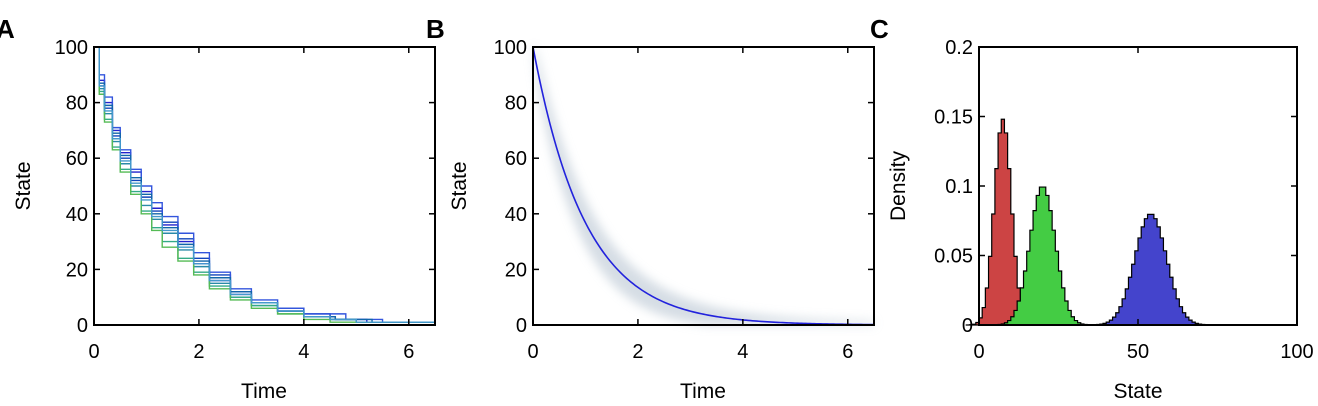  What do you see at coordinates (1138, 352) in the screenshot?
I see `panel-c-xtick-label-1: 50` at bounding box center [1138, 352].